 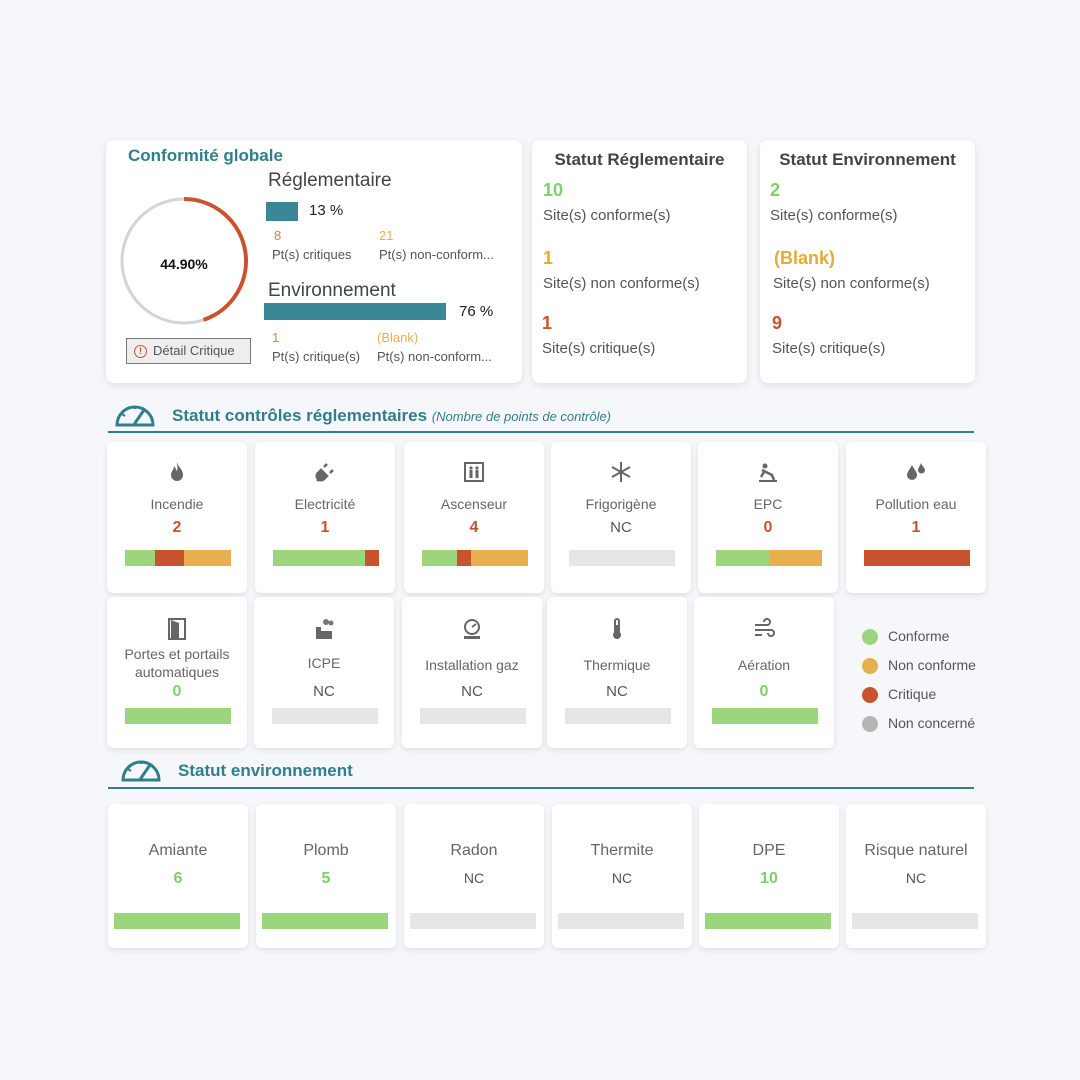 What do you see at coordinates (621, 283) in the screenshot?
I see `reg-sites-nonconformes-label: Site(s) non conforme(s)` at bounding box center [621, 283].